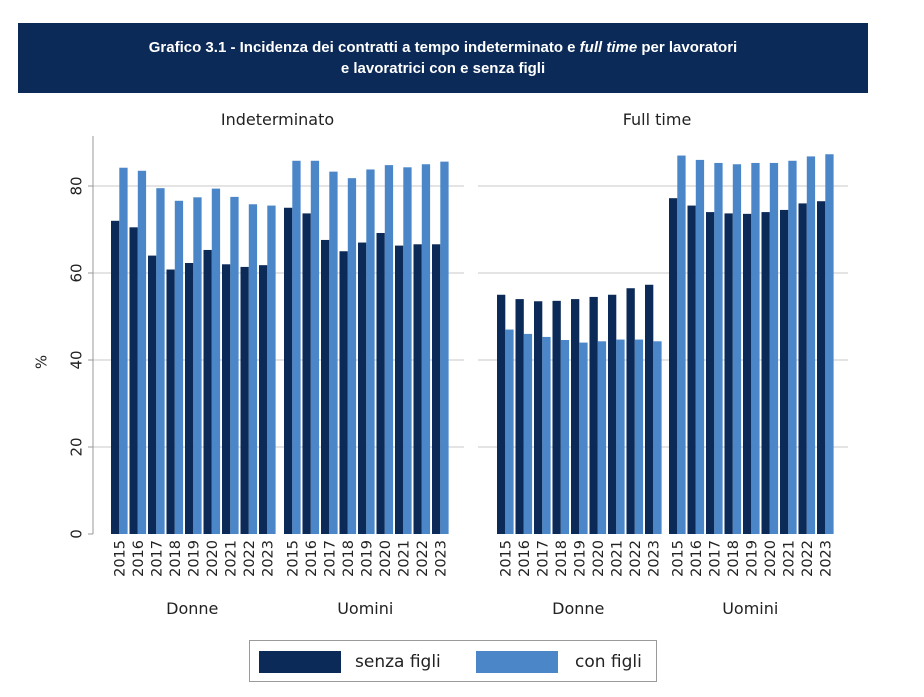 The width and height of the screenshot is (924, 697). Describe the element at coordinates (213, 558) in the screenshot. I see `x-tick-label: 2020` at that location.